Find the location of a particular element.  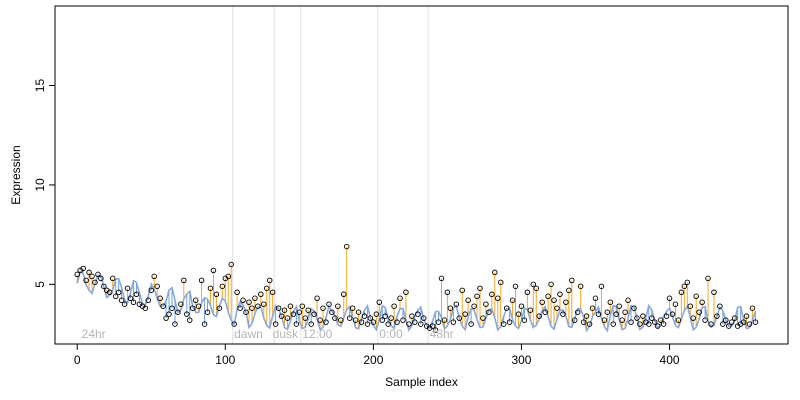

region-label: 24hr is located at coordinates (94, 334).